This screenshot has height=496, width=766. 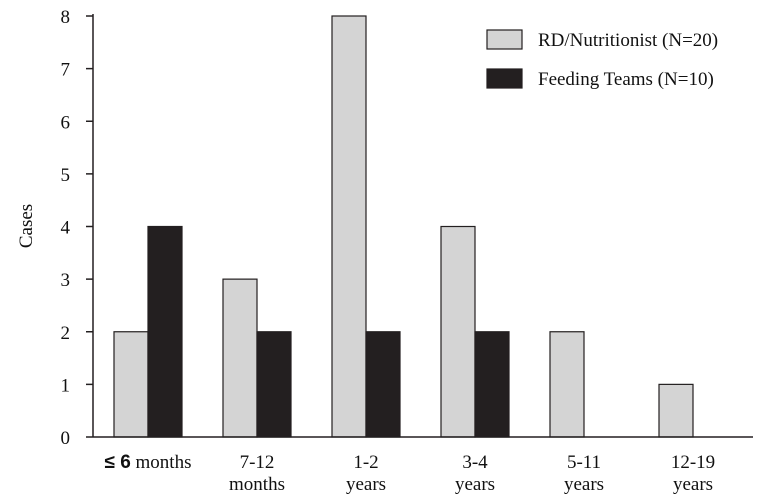 I want to click on bar-s0-c5, so click(x=676, y=410).